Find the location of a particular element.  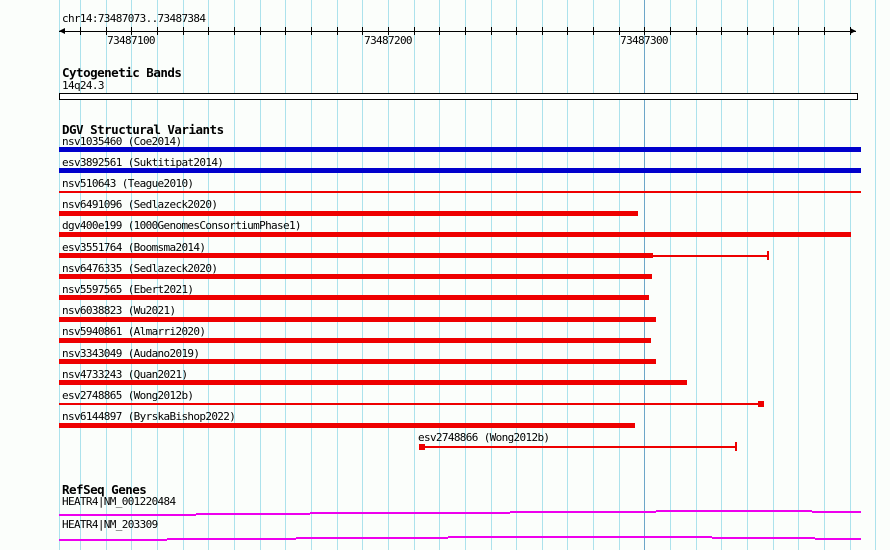

ruler-tick-label: 73487200 is located at coordinates (388, 40).